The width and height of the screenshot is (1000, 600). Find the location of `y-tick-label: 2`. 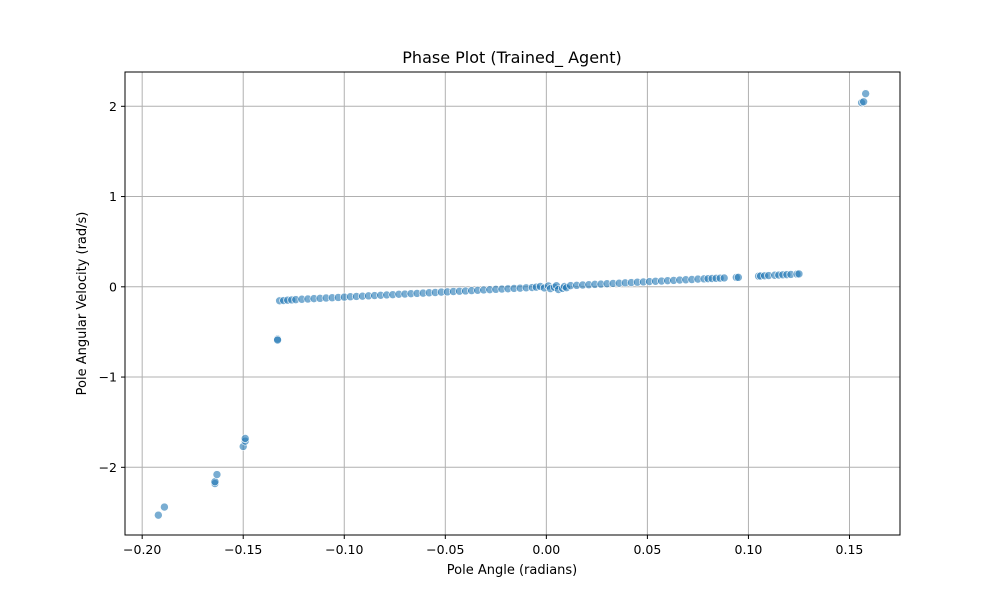

y-tick-label: 2 is located at coordinates (113, 106).